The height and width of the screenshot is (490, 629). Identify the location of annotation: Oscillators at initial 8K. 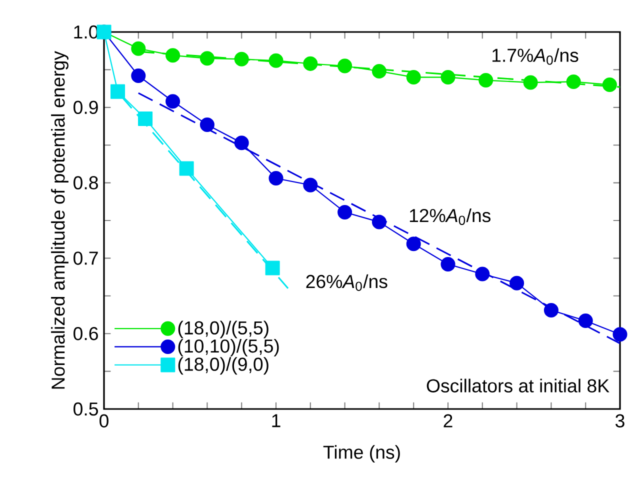
(518, 385).